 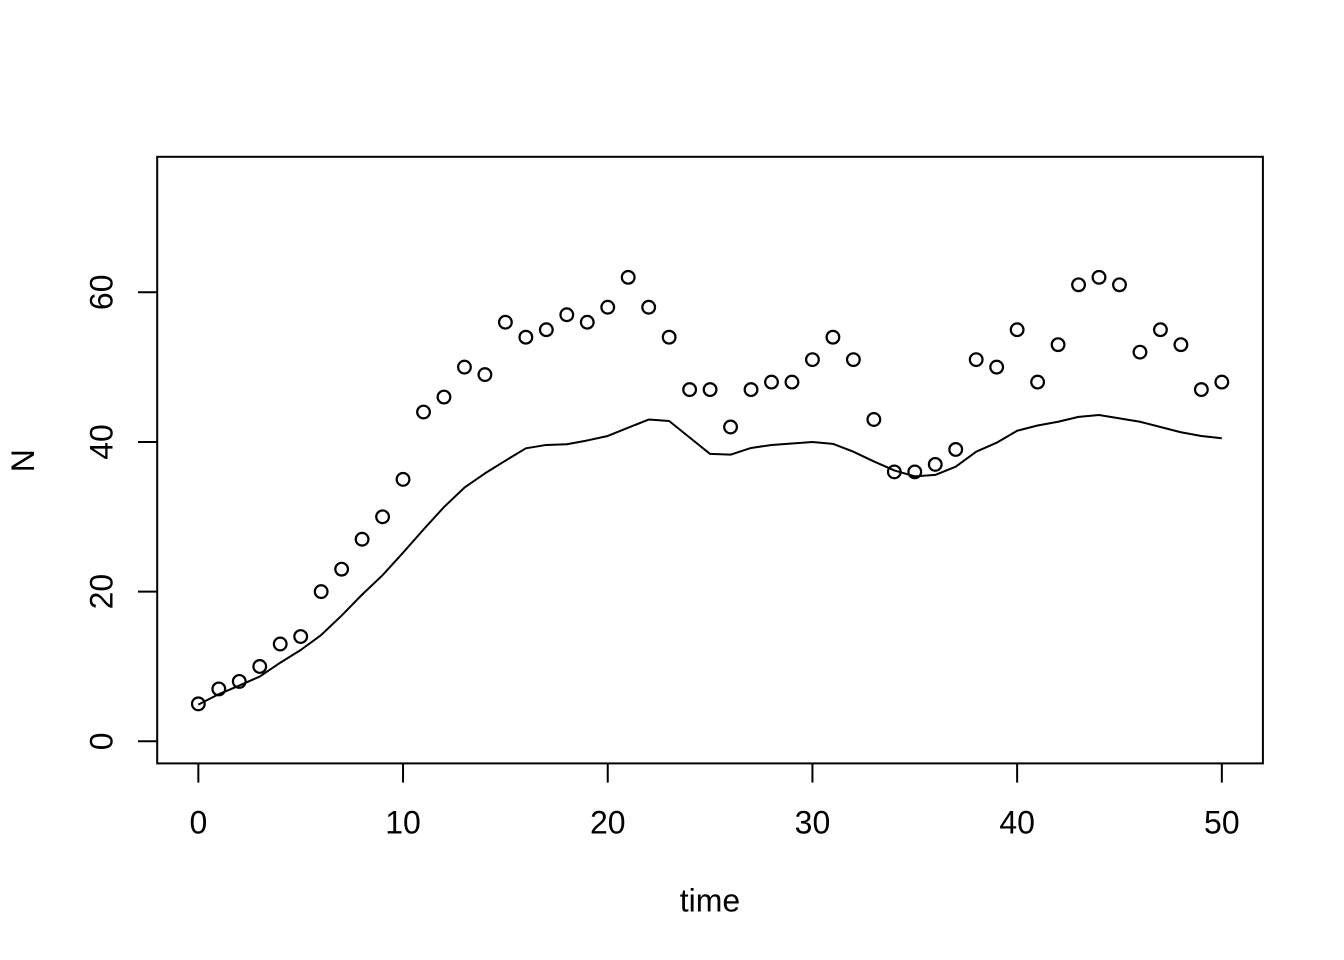 What do you see at coordinates (1222, 823) in the screenshot?
I see `svg-text: 50` at bounding box center [1222, 823].